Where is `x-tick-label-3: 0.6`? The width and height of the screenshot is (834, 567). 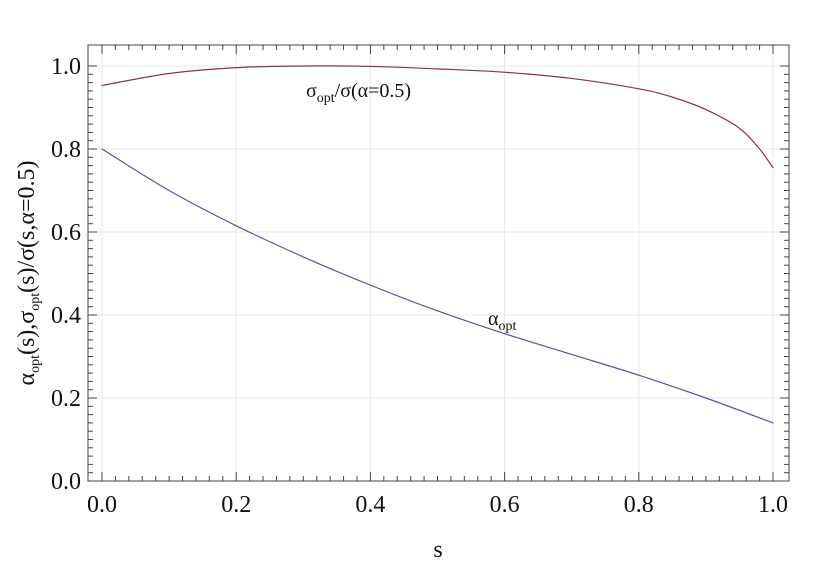 x-tick-label-3: 0.6 is located at coordinates (505, 505).